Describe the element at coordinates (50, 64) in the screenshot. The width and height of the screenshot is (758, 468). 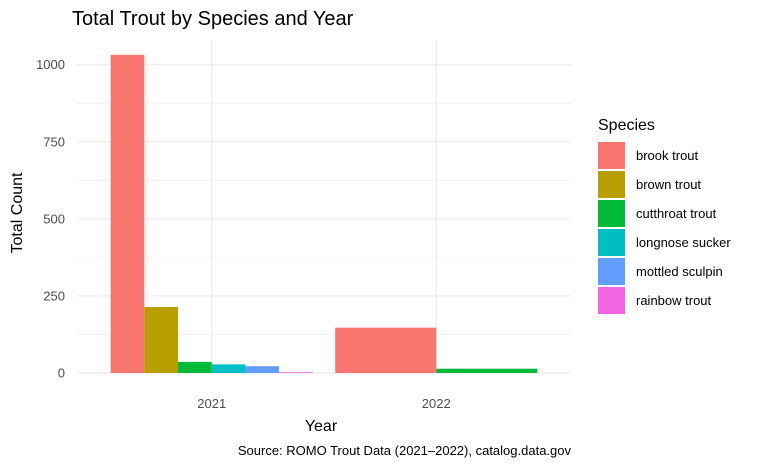
I see `y-tick-label: 1000` at that location.